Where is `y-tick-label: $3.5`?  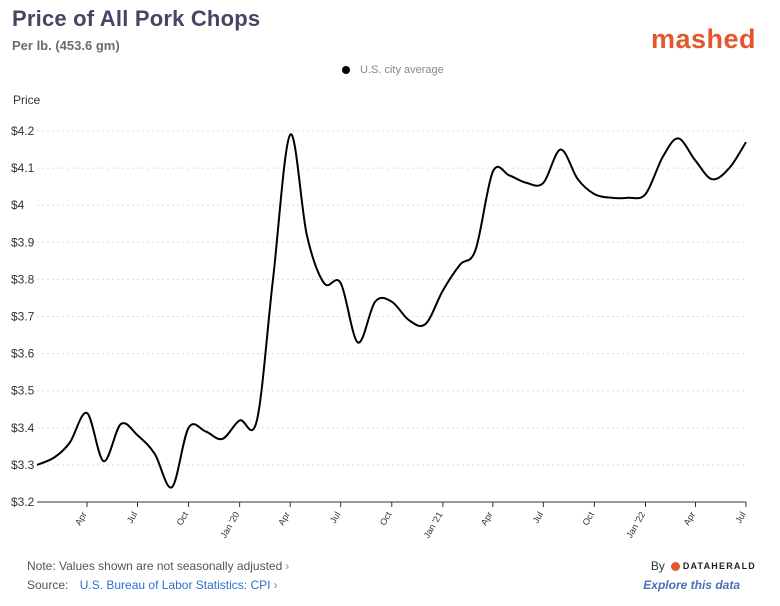 y-tick-label: $3.5 is located at coordinates (23, 391).